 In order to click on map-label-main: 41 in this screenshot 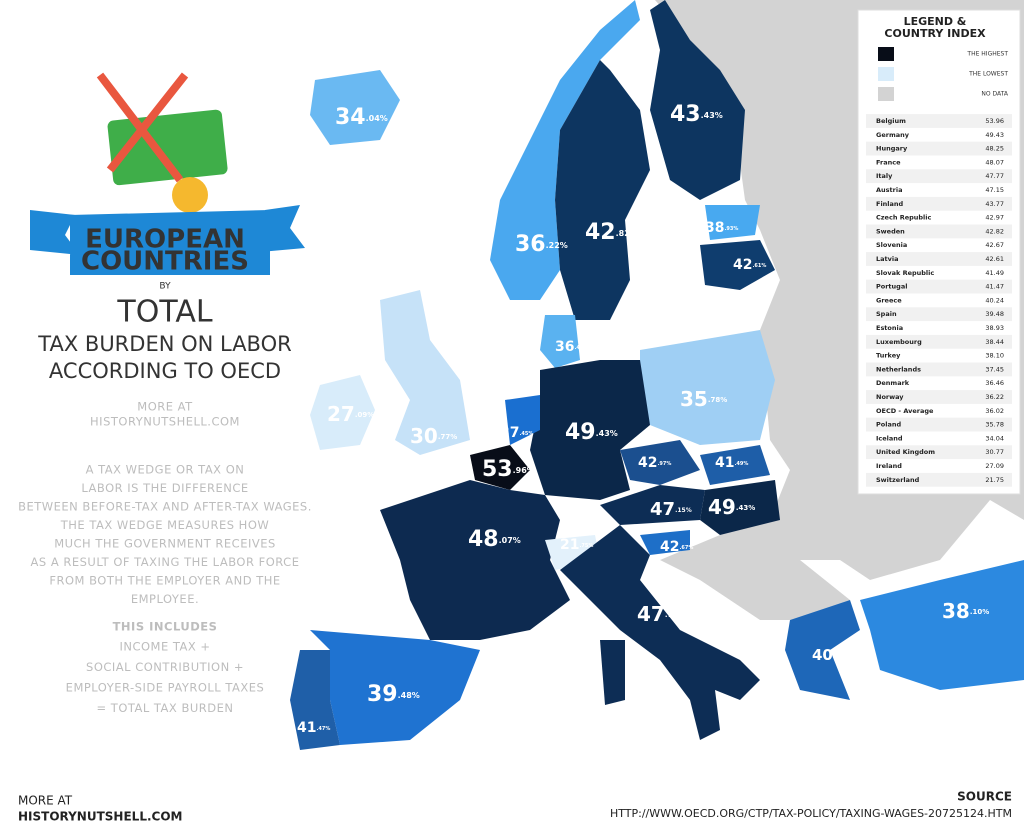, I will do `click(724, 463)`.